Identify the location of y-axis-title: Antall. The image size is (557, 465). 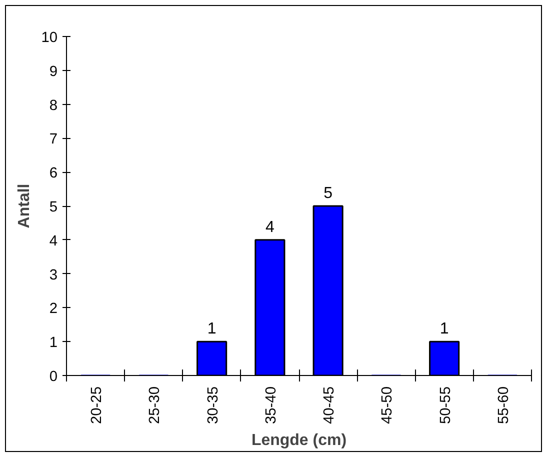
(25, 206).